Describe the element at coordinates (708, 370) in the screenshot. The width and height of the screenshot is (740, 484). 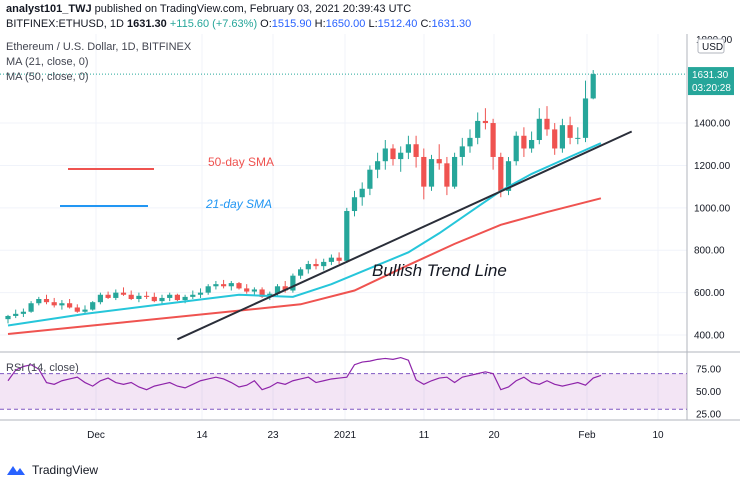
I see `rsi-tick: 75.00` at that location.